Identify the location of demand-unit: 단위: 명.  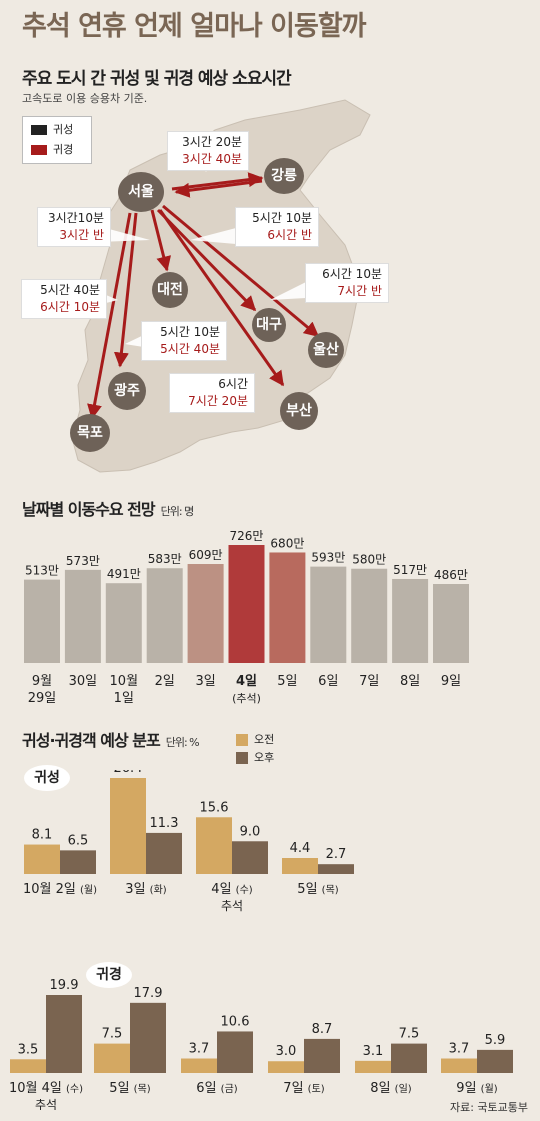
(177, 511).